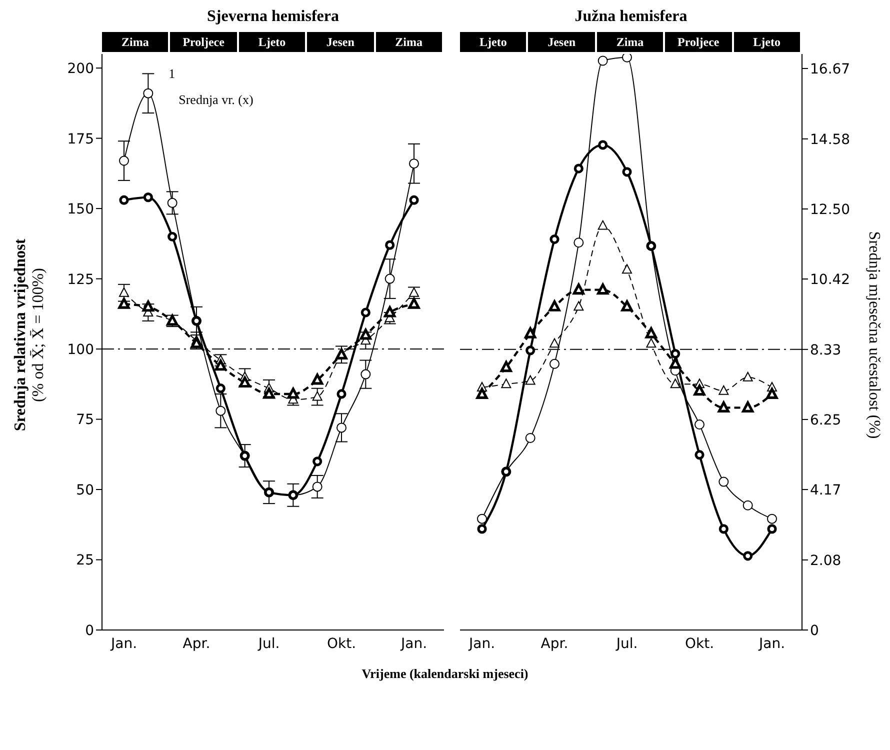  I want to click on y2-tick-label: 2.08, so click(826, 560).